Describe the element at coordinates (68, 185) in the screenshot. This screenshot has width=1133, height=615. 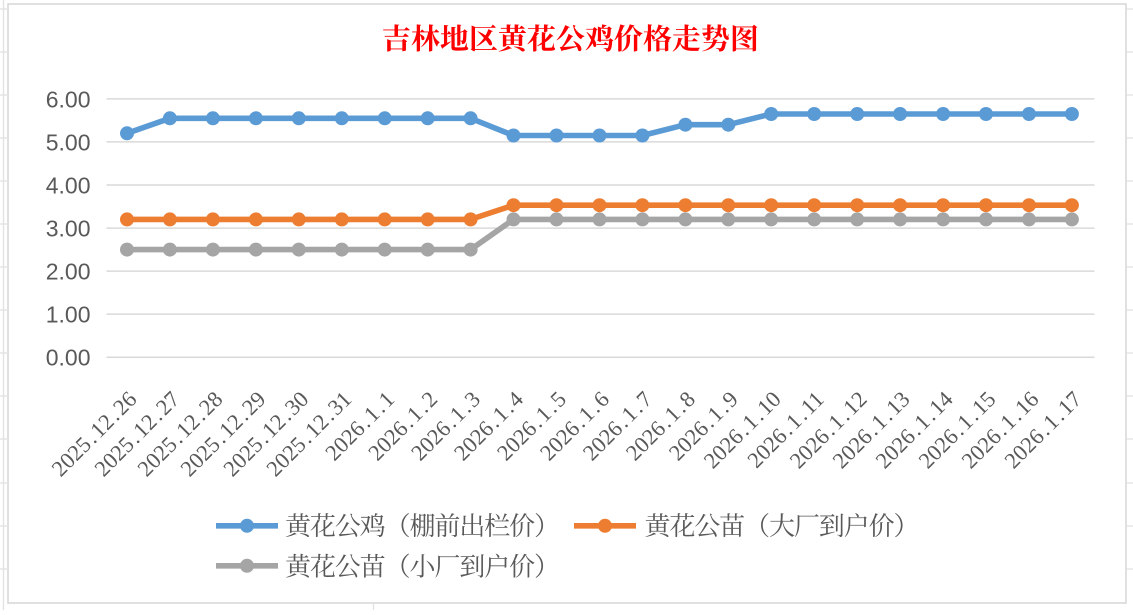
I see `svg-text: 4.00` at that location.